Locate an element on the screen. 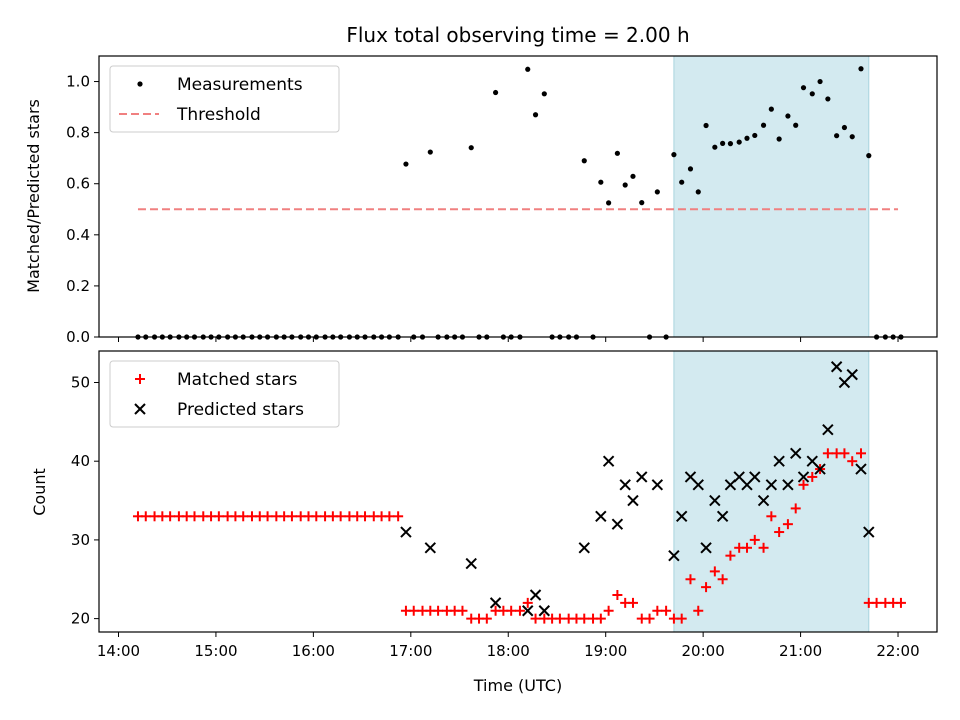 This screenshot has width=960, height=720. legend: Matched stars Predicted stars is located at coordinates (224, 394).